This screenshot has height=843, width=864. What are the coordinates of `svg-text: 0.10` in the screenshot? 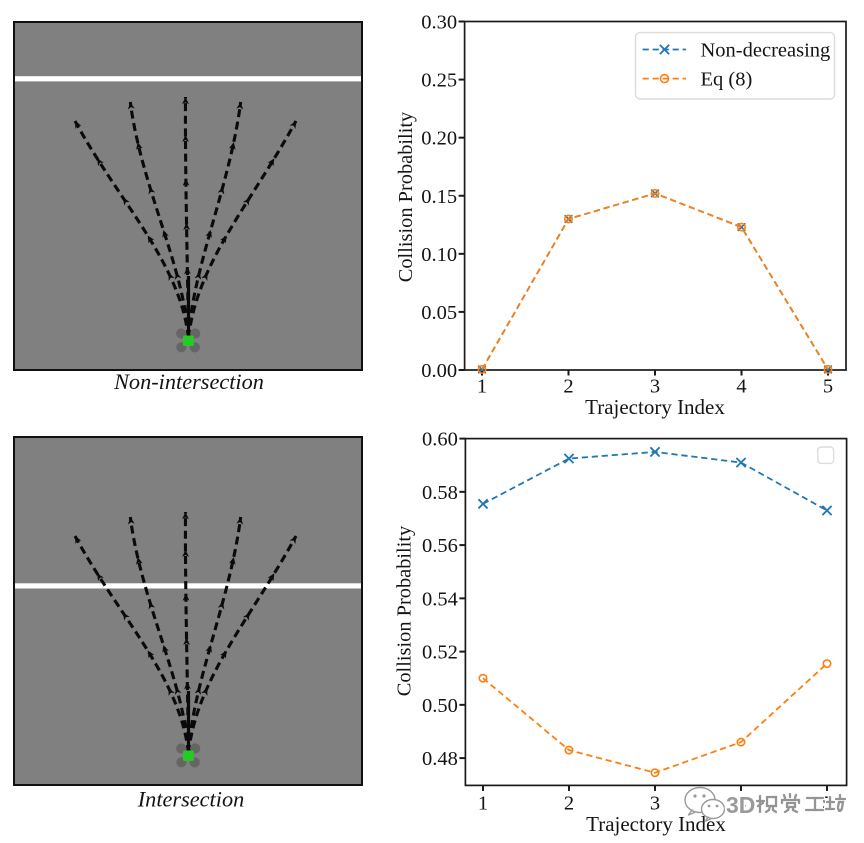 It's located at (439, 255).